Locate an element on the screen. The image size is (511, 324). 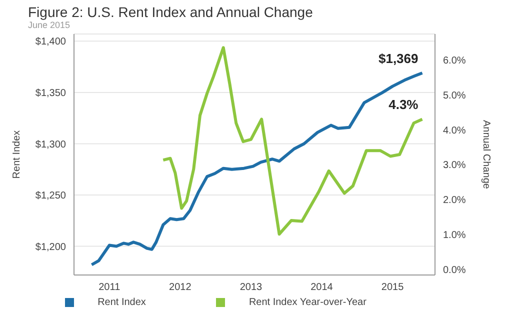
y2-tick-label: 4.0% is located at coordinates (454, 130).